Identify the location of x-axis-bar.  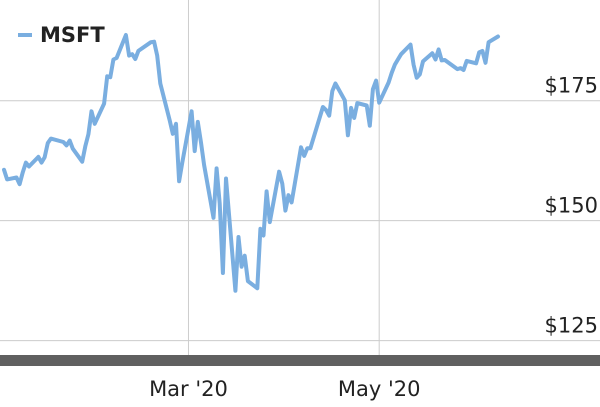
(300, 360).